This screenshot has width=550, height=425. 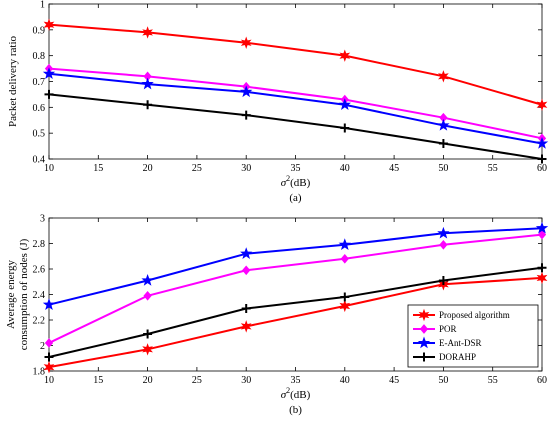 I want to click on y-tick-label: 0.5, so click(x=39, y=134).